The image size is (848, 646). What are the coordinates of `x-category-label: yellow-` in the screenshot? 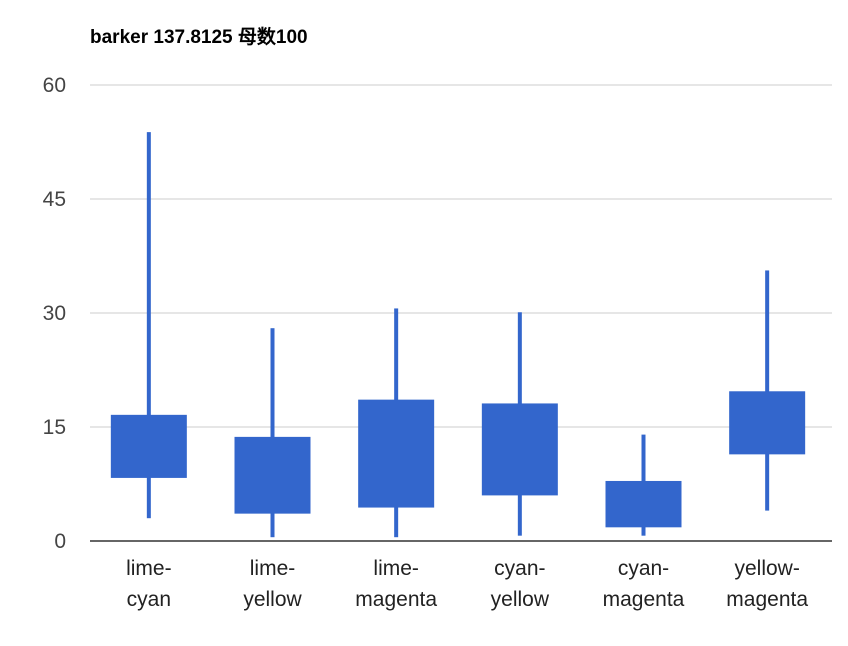 It's located at (766, 568).